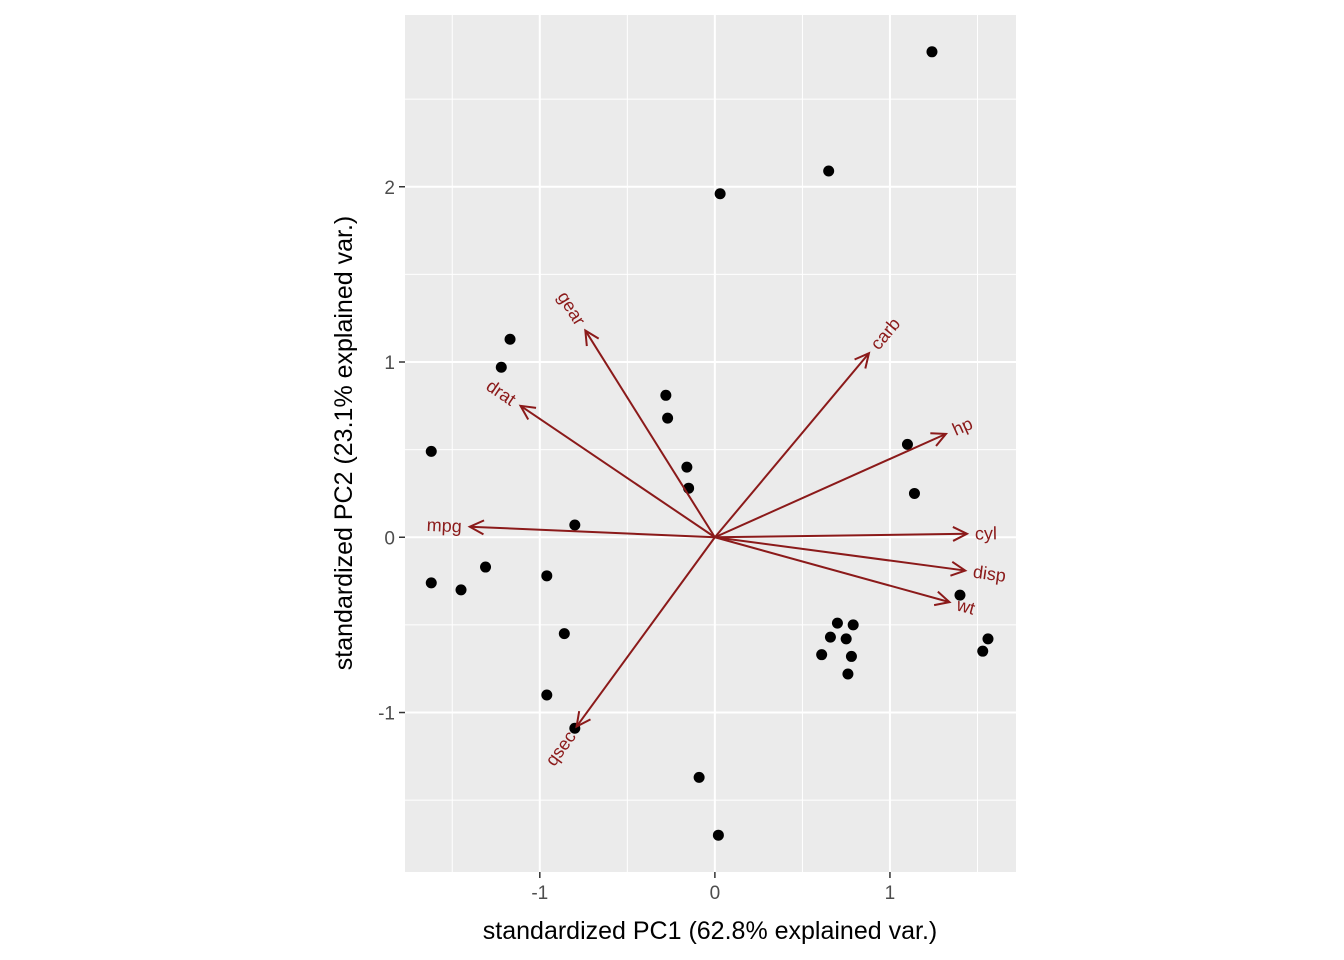 The width and height of the screenshot is (1344, 960). What do you see at coordinates (710, 931) in the screenshot?
I see `x-axis-title: standardized PC1 (62.8% explained var.)` at bounding box center [710, 931].